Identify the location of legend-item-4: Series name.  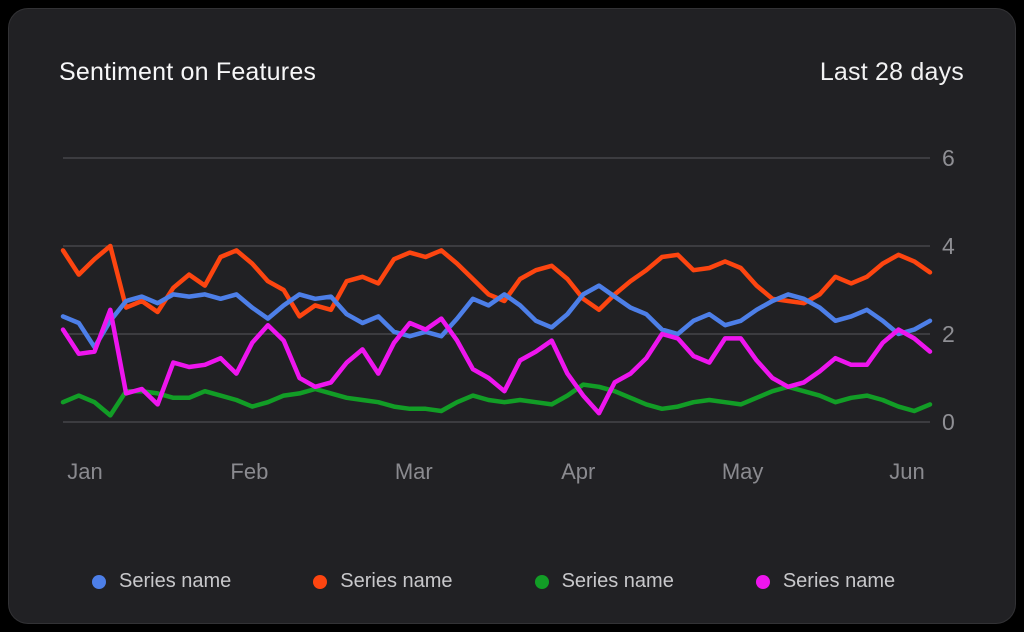
(825, 581).